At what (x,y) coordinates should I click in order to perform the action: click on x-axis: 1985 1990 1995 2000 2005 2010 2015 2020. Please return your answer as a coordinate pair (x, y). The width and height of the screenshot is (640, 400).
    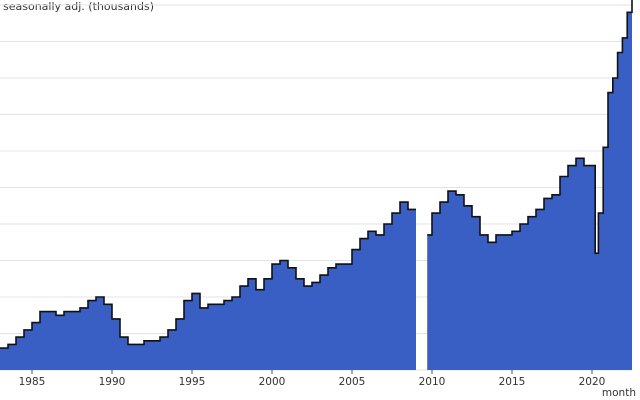
    Looking at the image, I should click on (312, 379).